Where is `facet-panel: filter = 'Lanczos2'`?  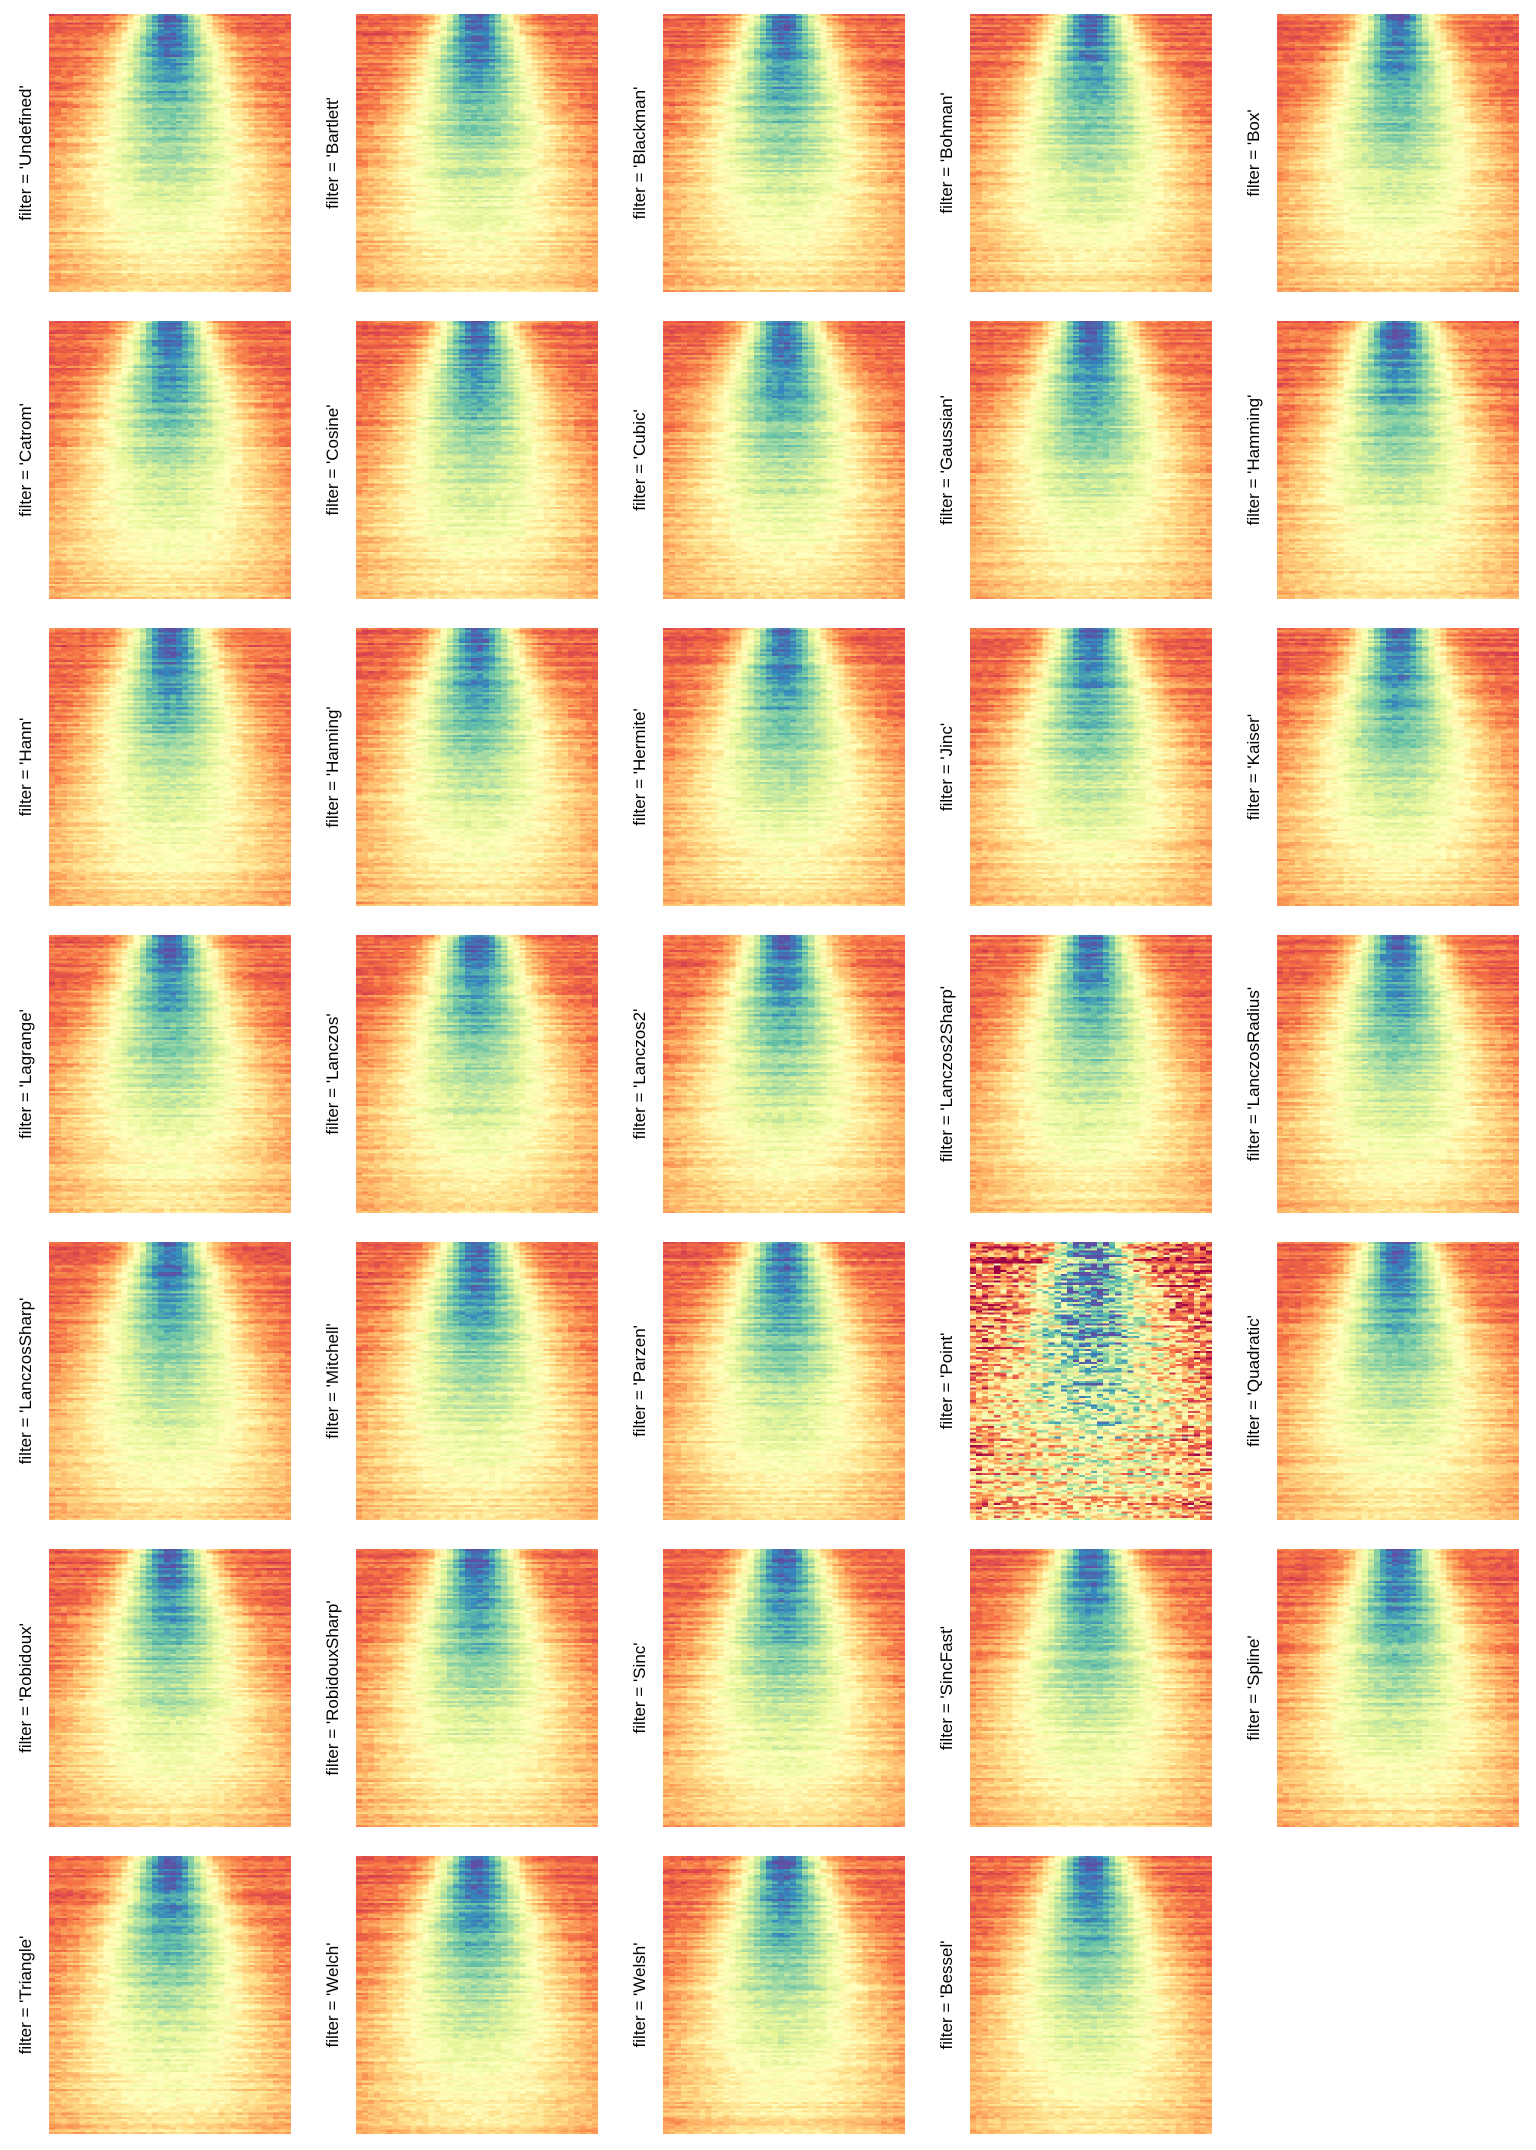
facet-panel: filter = 'Lanczos2' is located at coordinates (764, 1080).